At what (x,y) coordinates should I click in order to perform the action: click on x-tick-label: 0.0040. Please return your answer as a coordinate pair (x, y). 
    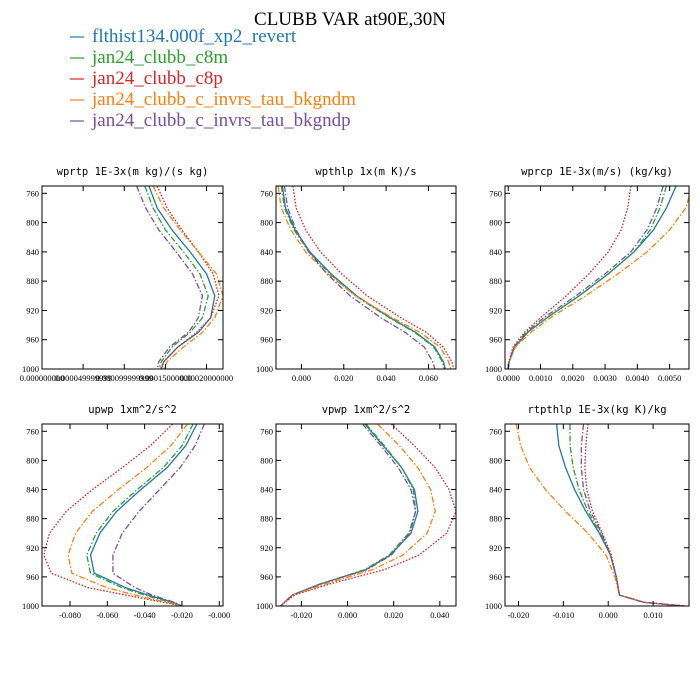
    Looking at the image, I should click on (637, 378).